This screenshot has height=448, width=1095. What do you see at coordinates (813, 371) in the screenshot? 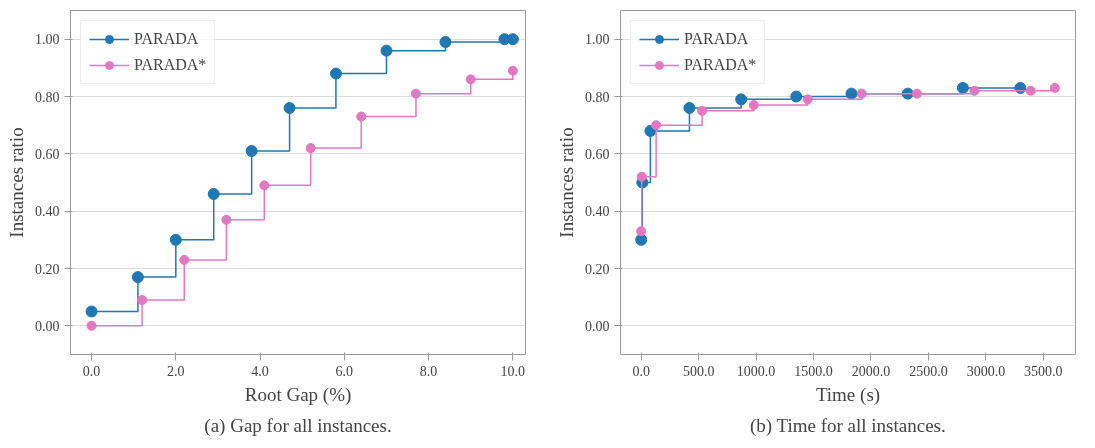
I see `x-tick-label: 1500.0` at bounding box center [813, 371].